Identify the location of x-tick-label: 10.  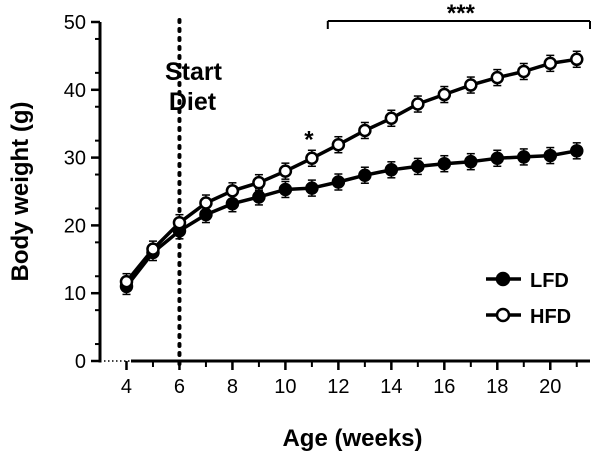
(285, 387).